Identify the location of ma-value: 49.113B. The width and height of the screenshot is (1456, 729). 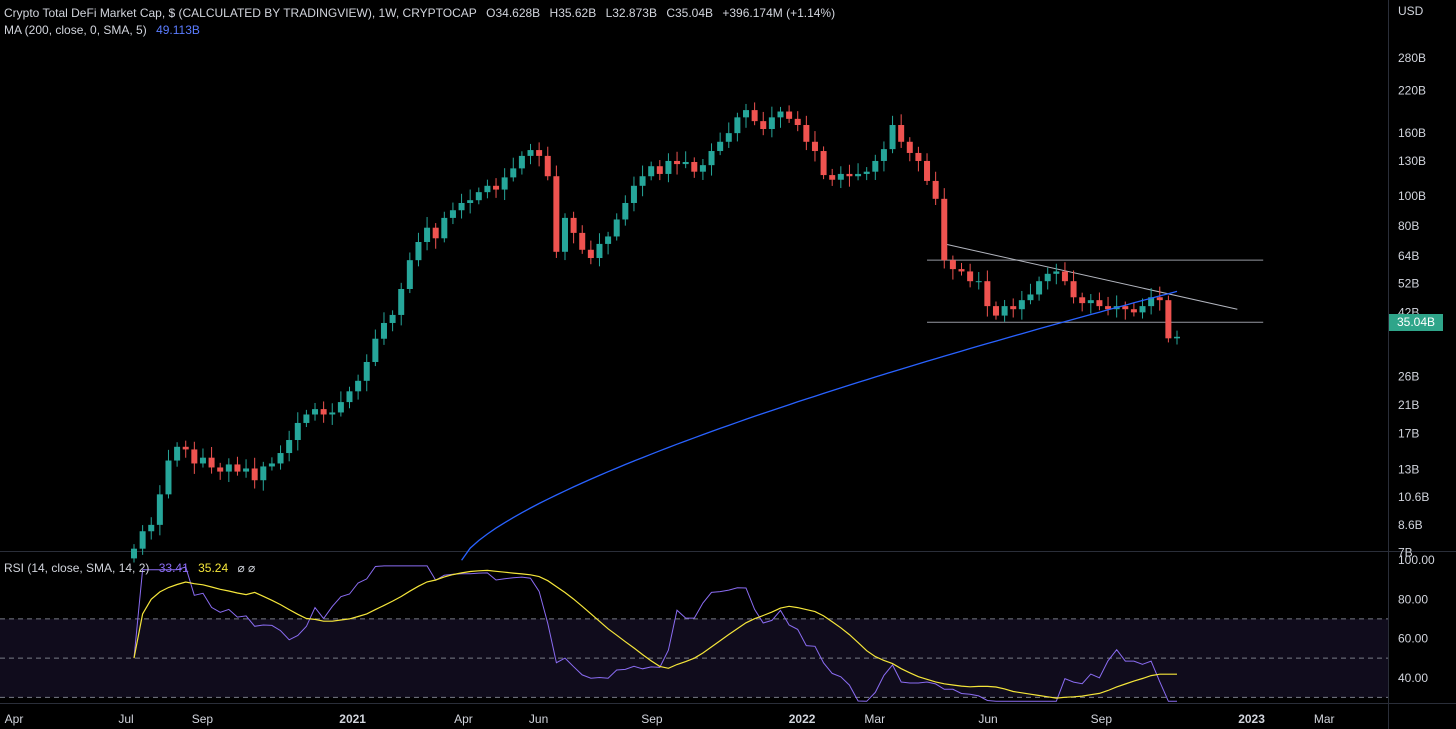
(178, 30).